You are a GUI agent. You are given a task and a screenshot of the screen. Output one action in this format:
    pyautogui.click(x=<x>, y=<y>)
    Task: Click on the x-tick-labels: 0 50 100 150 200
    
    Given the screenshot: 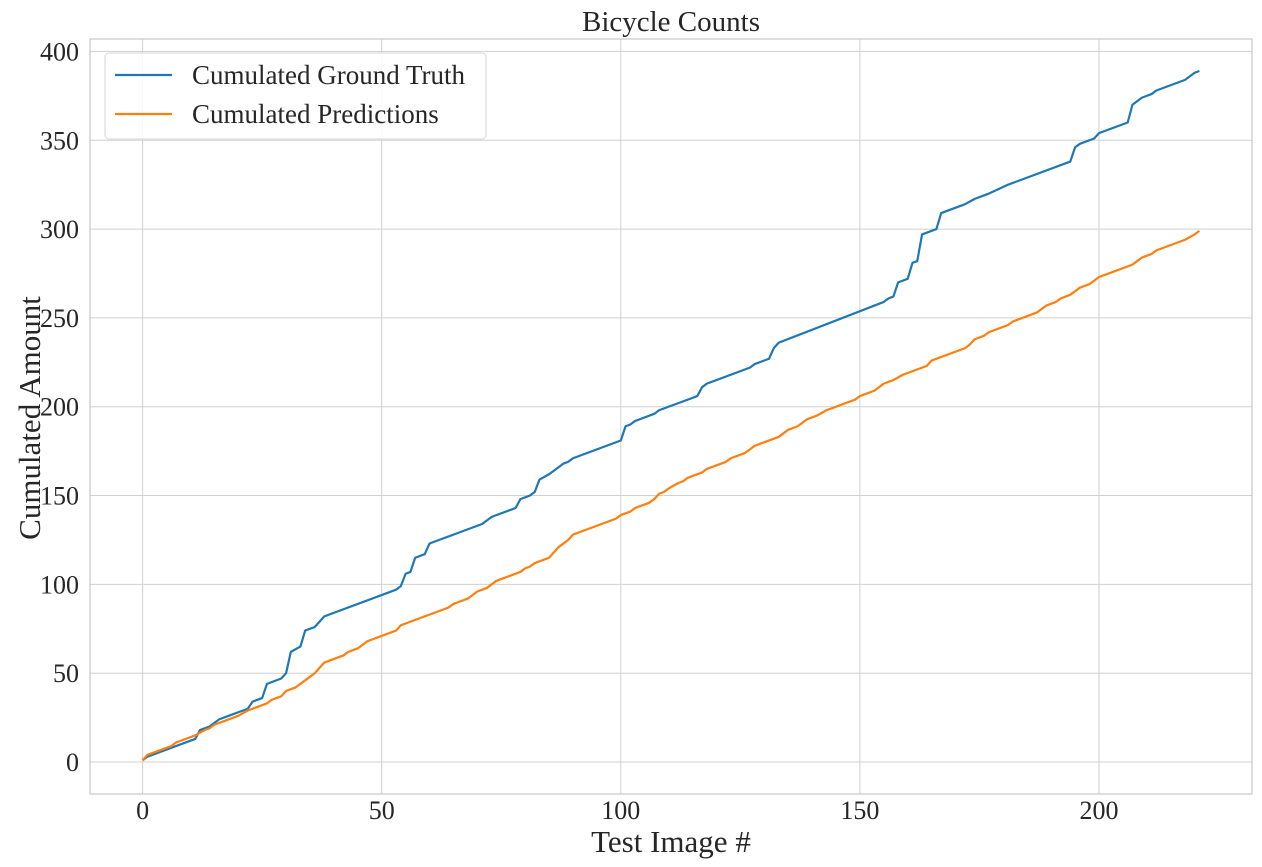 What is the action you would take?
    pyautogui.click(x=627, y=810)
    